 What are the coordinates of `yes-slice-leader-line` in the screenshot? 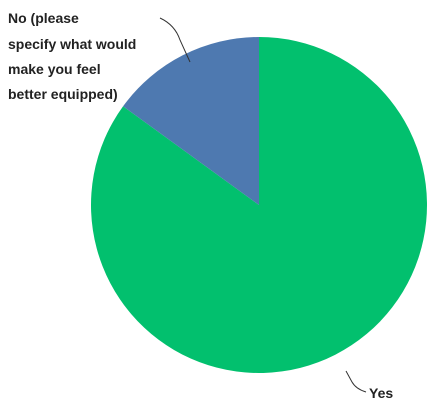 It's located at (356, 381).